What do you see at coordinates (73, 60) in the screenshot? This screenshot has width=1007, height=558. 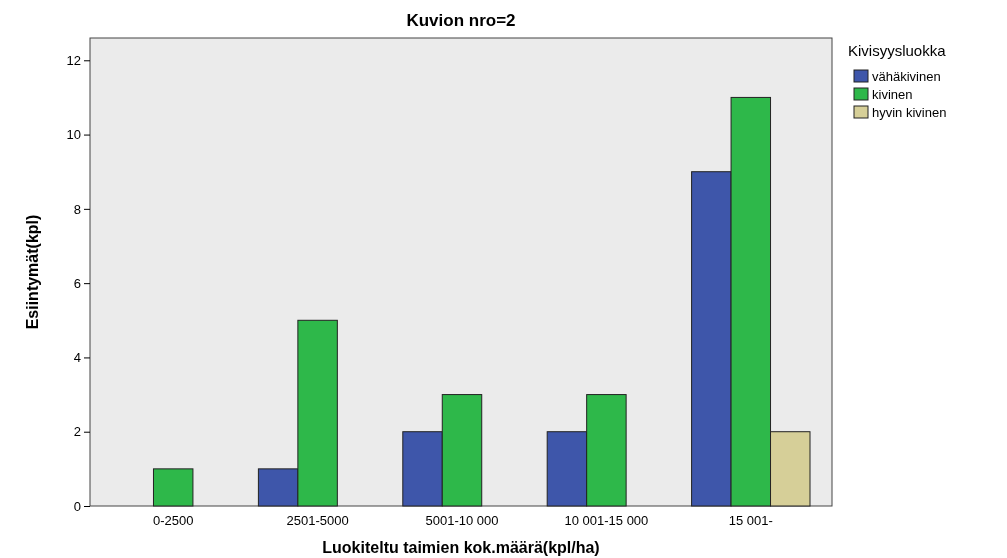 I see `y-tick-label: 12` at bounding box center [73, 60].